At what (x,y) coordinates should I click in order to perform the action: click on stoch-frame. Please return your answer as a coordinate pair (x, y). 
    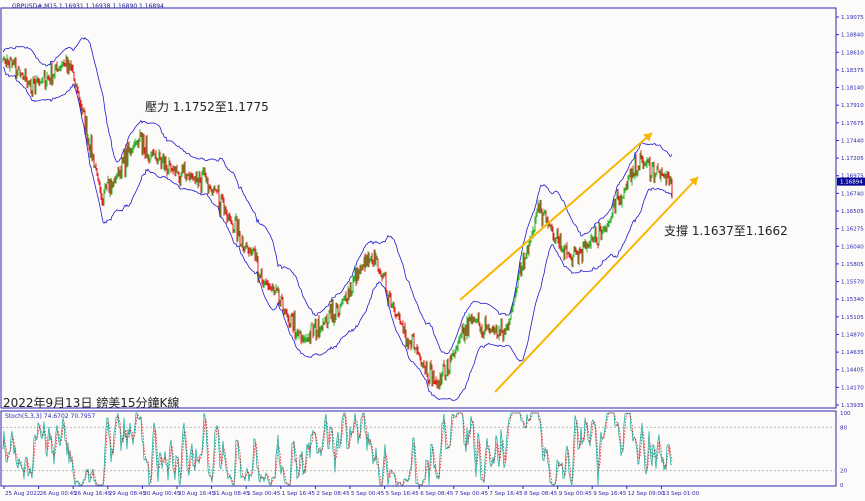
    Looking at the image, I should click on (418, 448).